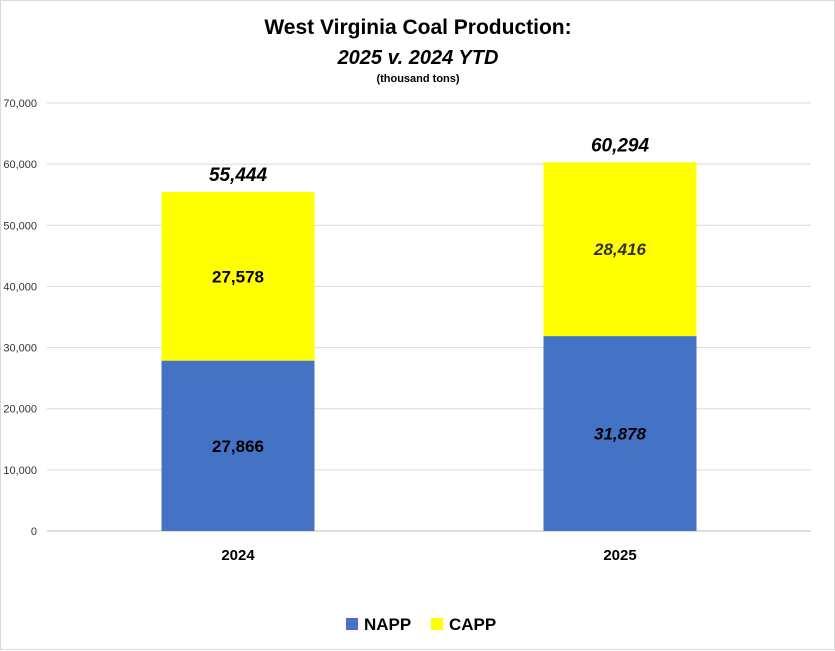  What do you see at coordinates (20, 410) in the screenshot?
I see `y-tick-label: 20,000` at bounding box center [20, 410].